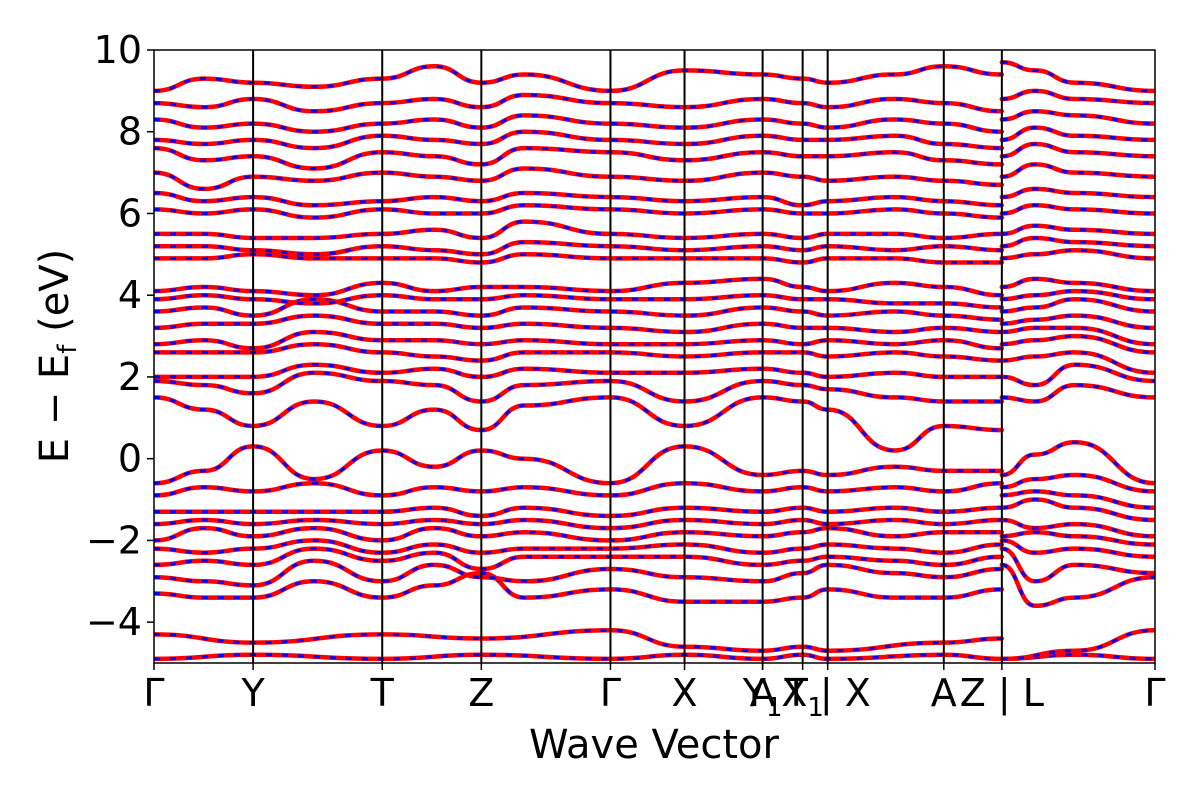  What do you see at coordinates (55, 297) in the screenshot?
I see `y-axis-label-unit: (eV)` at bounding box center [55, 297].